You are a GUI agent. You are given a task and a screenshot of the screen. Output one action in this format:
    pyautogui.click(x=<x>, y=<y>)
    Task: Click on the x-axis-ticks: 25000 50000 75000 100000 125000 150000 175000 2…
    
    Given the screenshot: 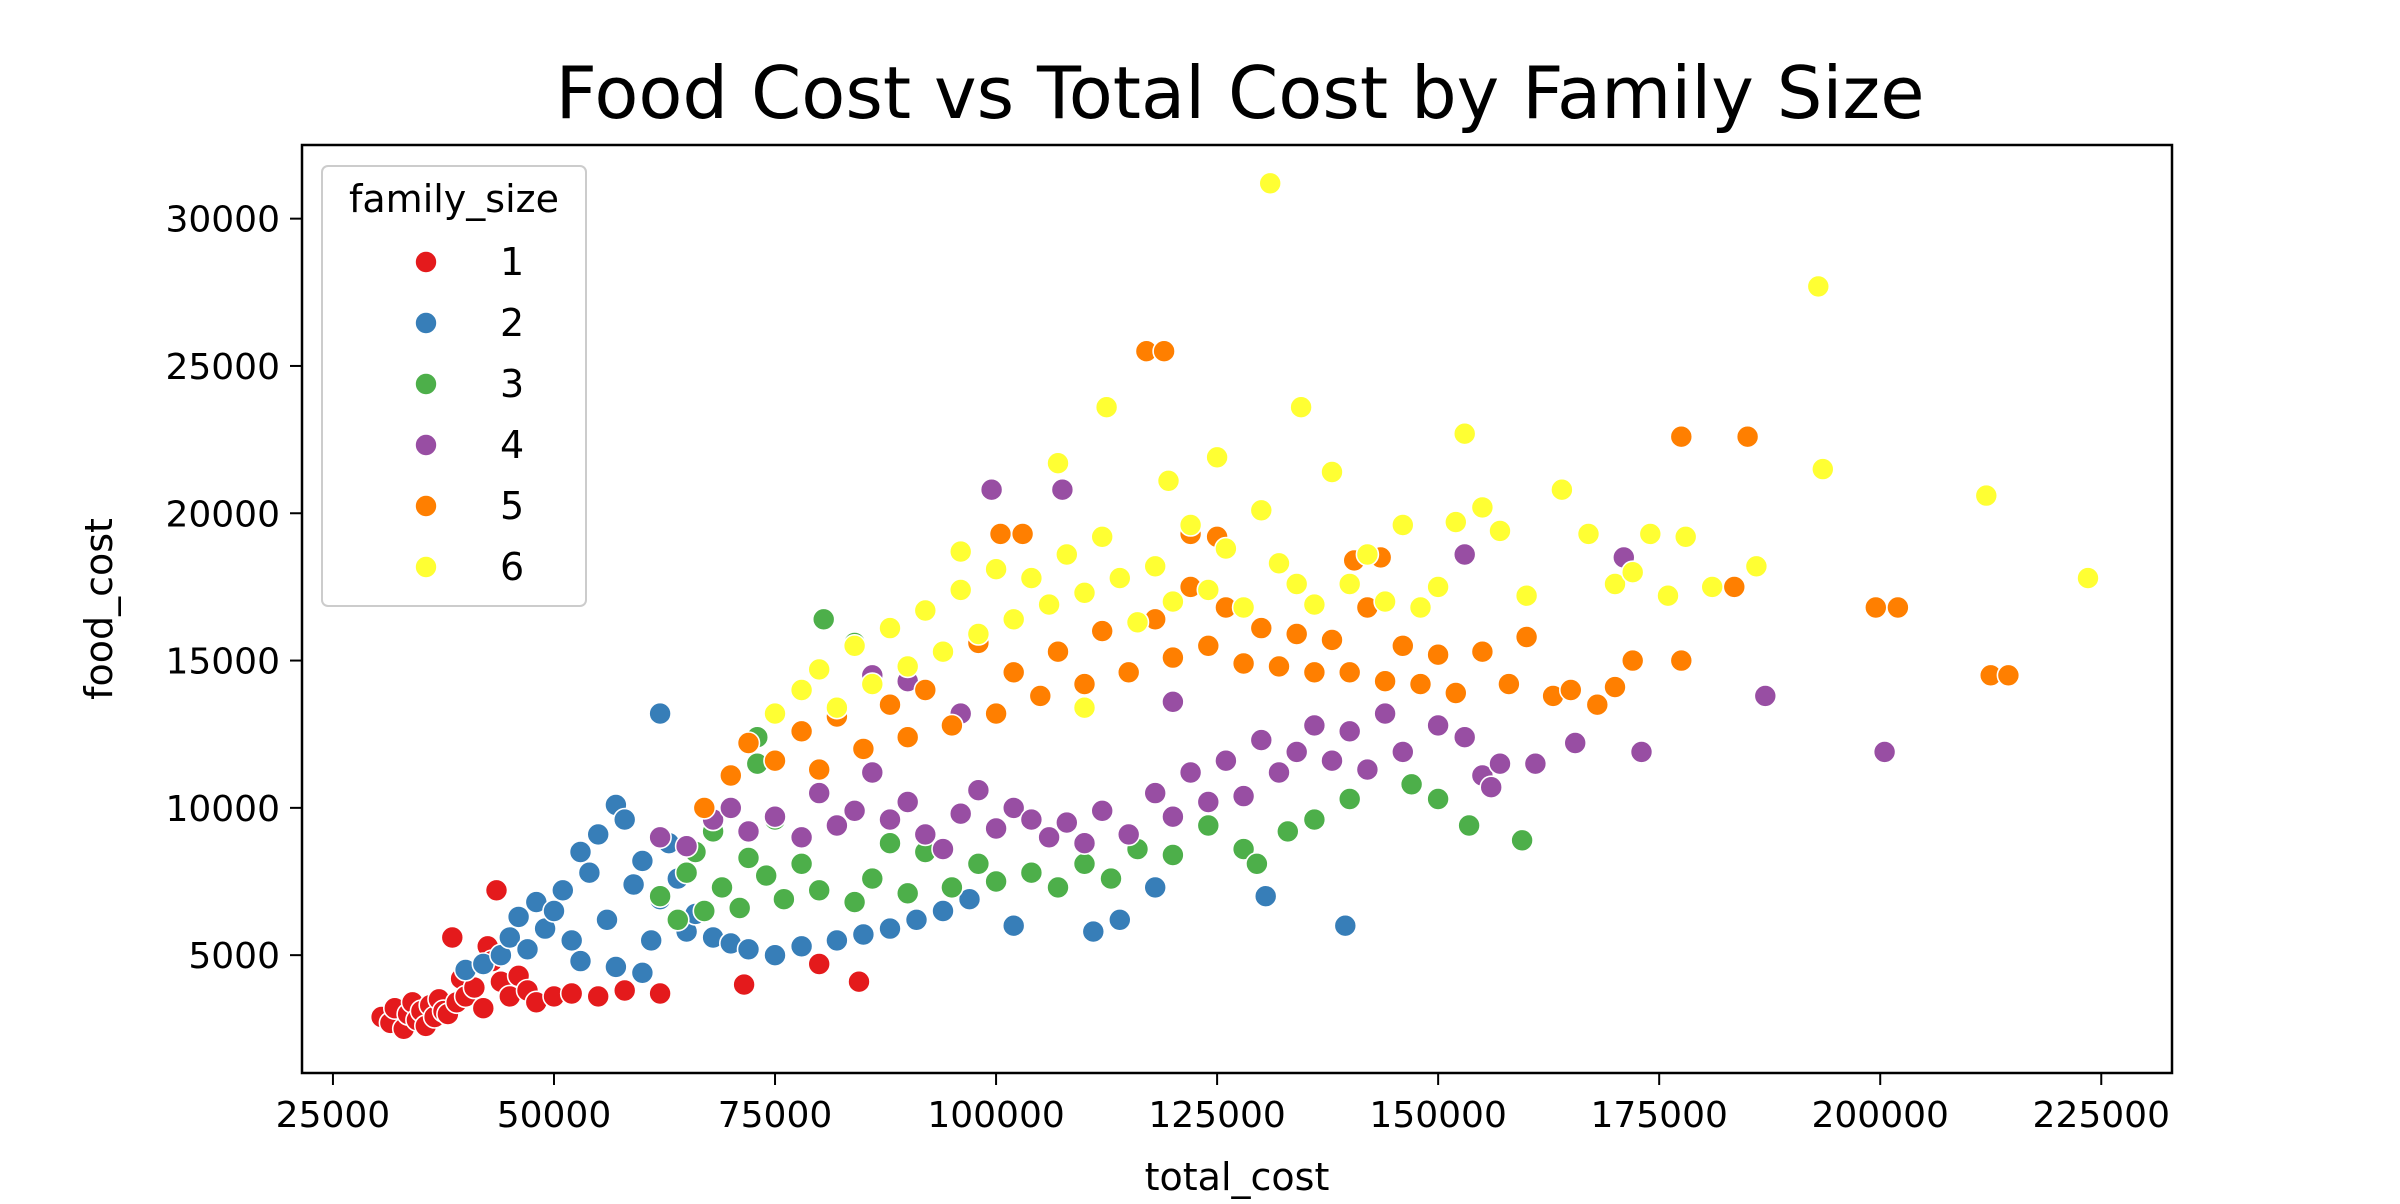 What is the action you would take?
    pyautogui.click(x=1223, y=1104)
    